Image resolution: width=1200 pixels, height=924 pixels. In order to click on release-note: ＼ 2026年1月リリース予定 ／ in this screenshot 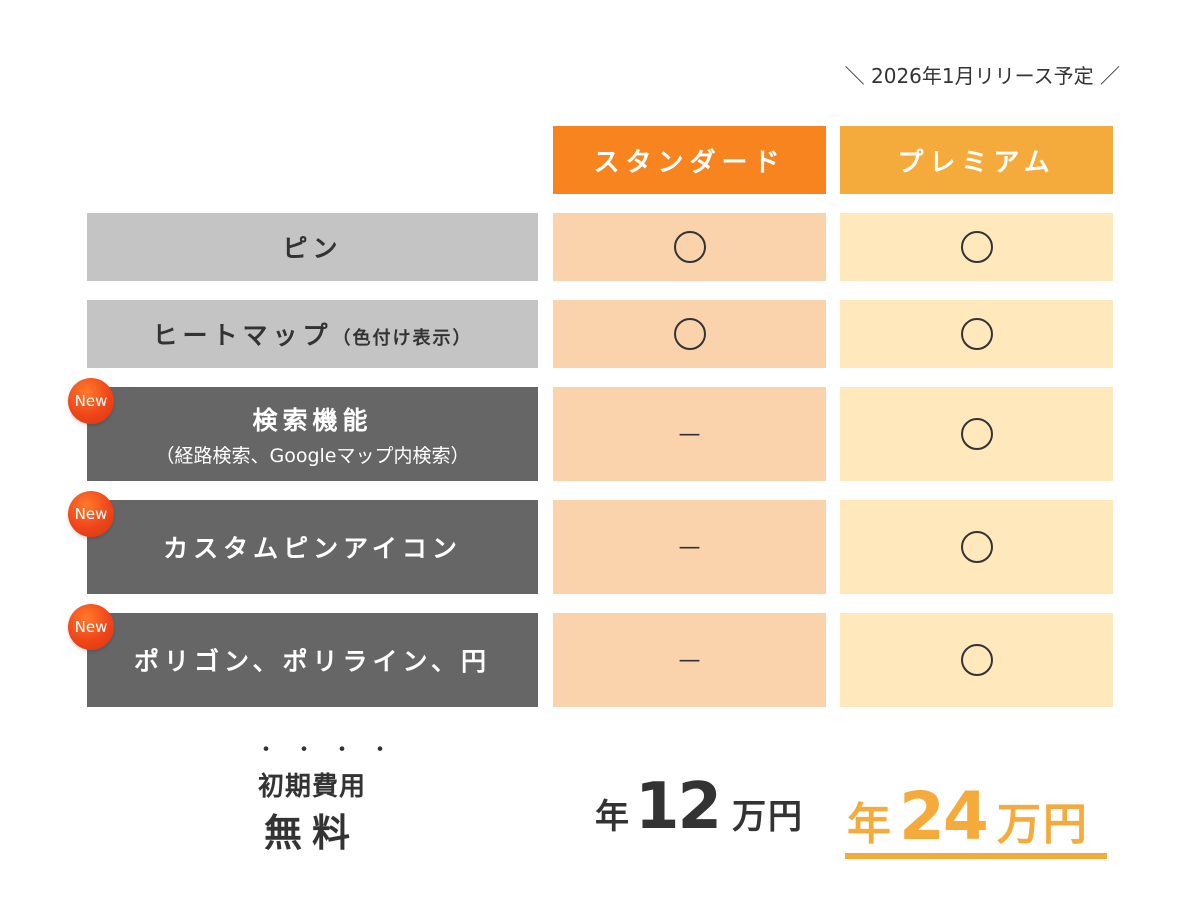, I will do `click(982, 76)`.